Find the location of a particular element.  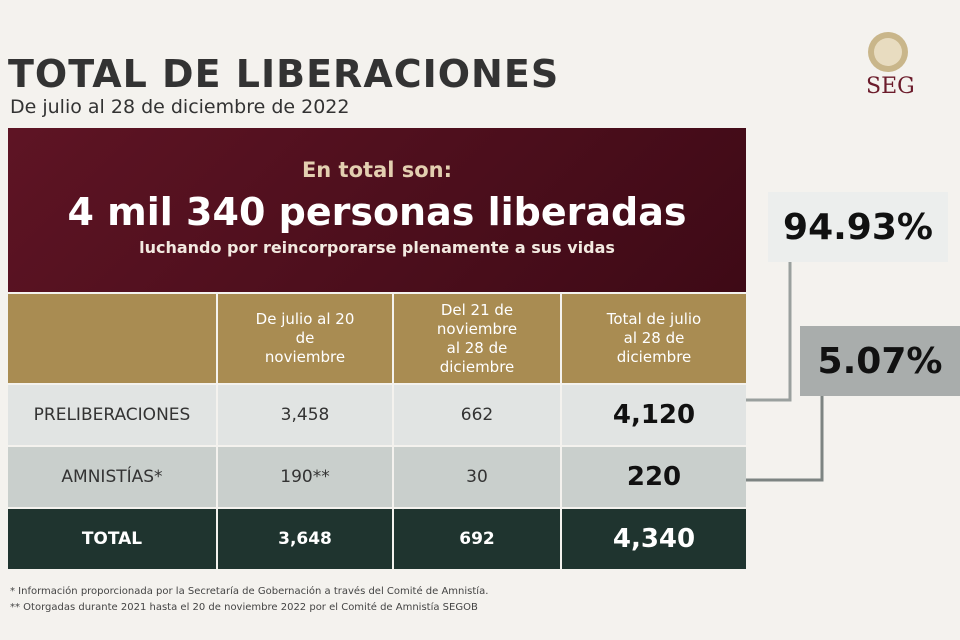

banner-intro: En total son: is located at coordinates (377, 170).